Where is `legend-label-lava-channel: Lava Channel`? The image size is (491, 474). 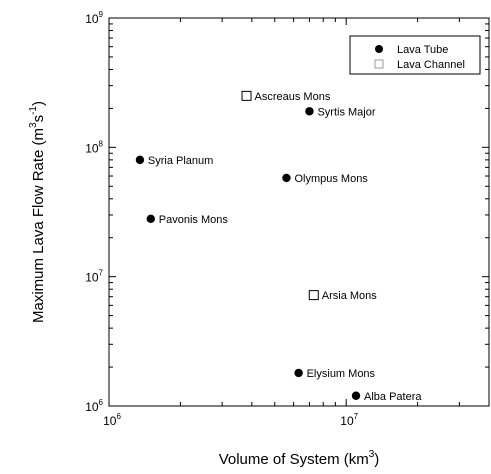 legend-label-lava-channel: Lava Channel is located at coordinates (431, 65).